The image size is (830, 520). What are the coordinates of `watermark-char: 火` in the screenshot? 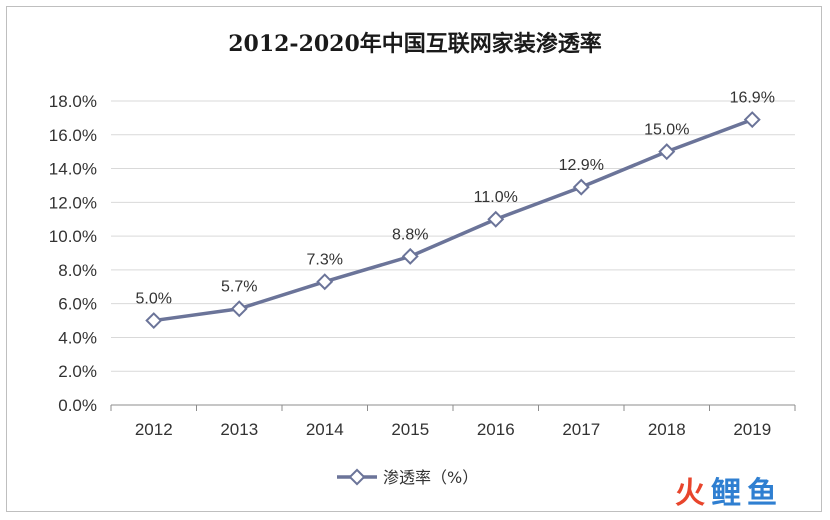 It's located at (690, 493).